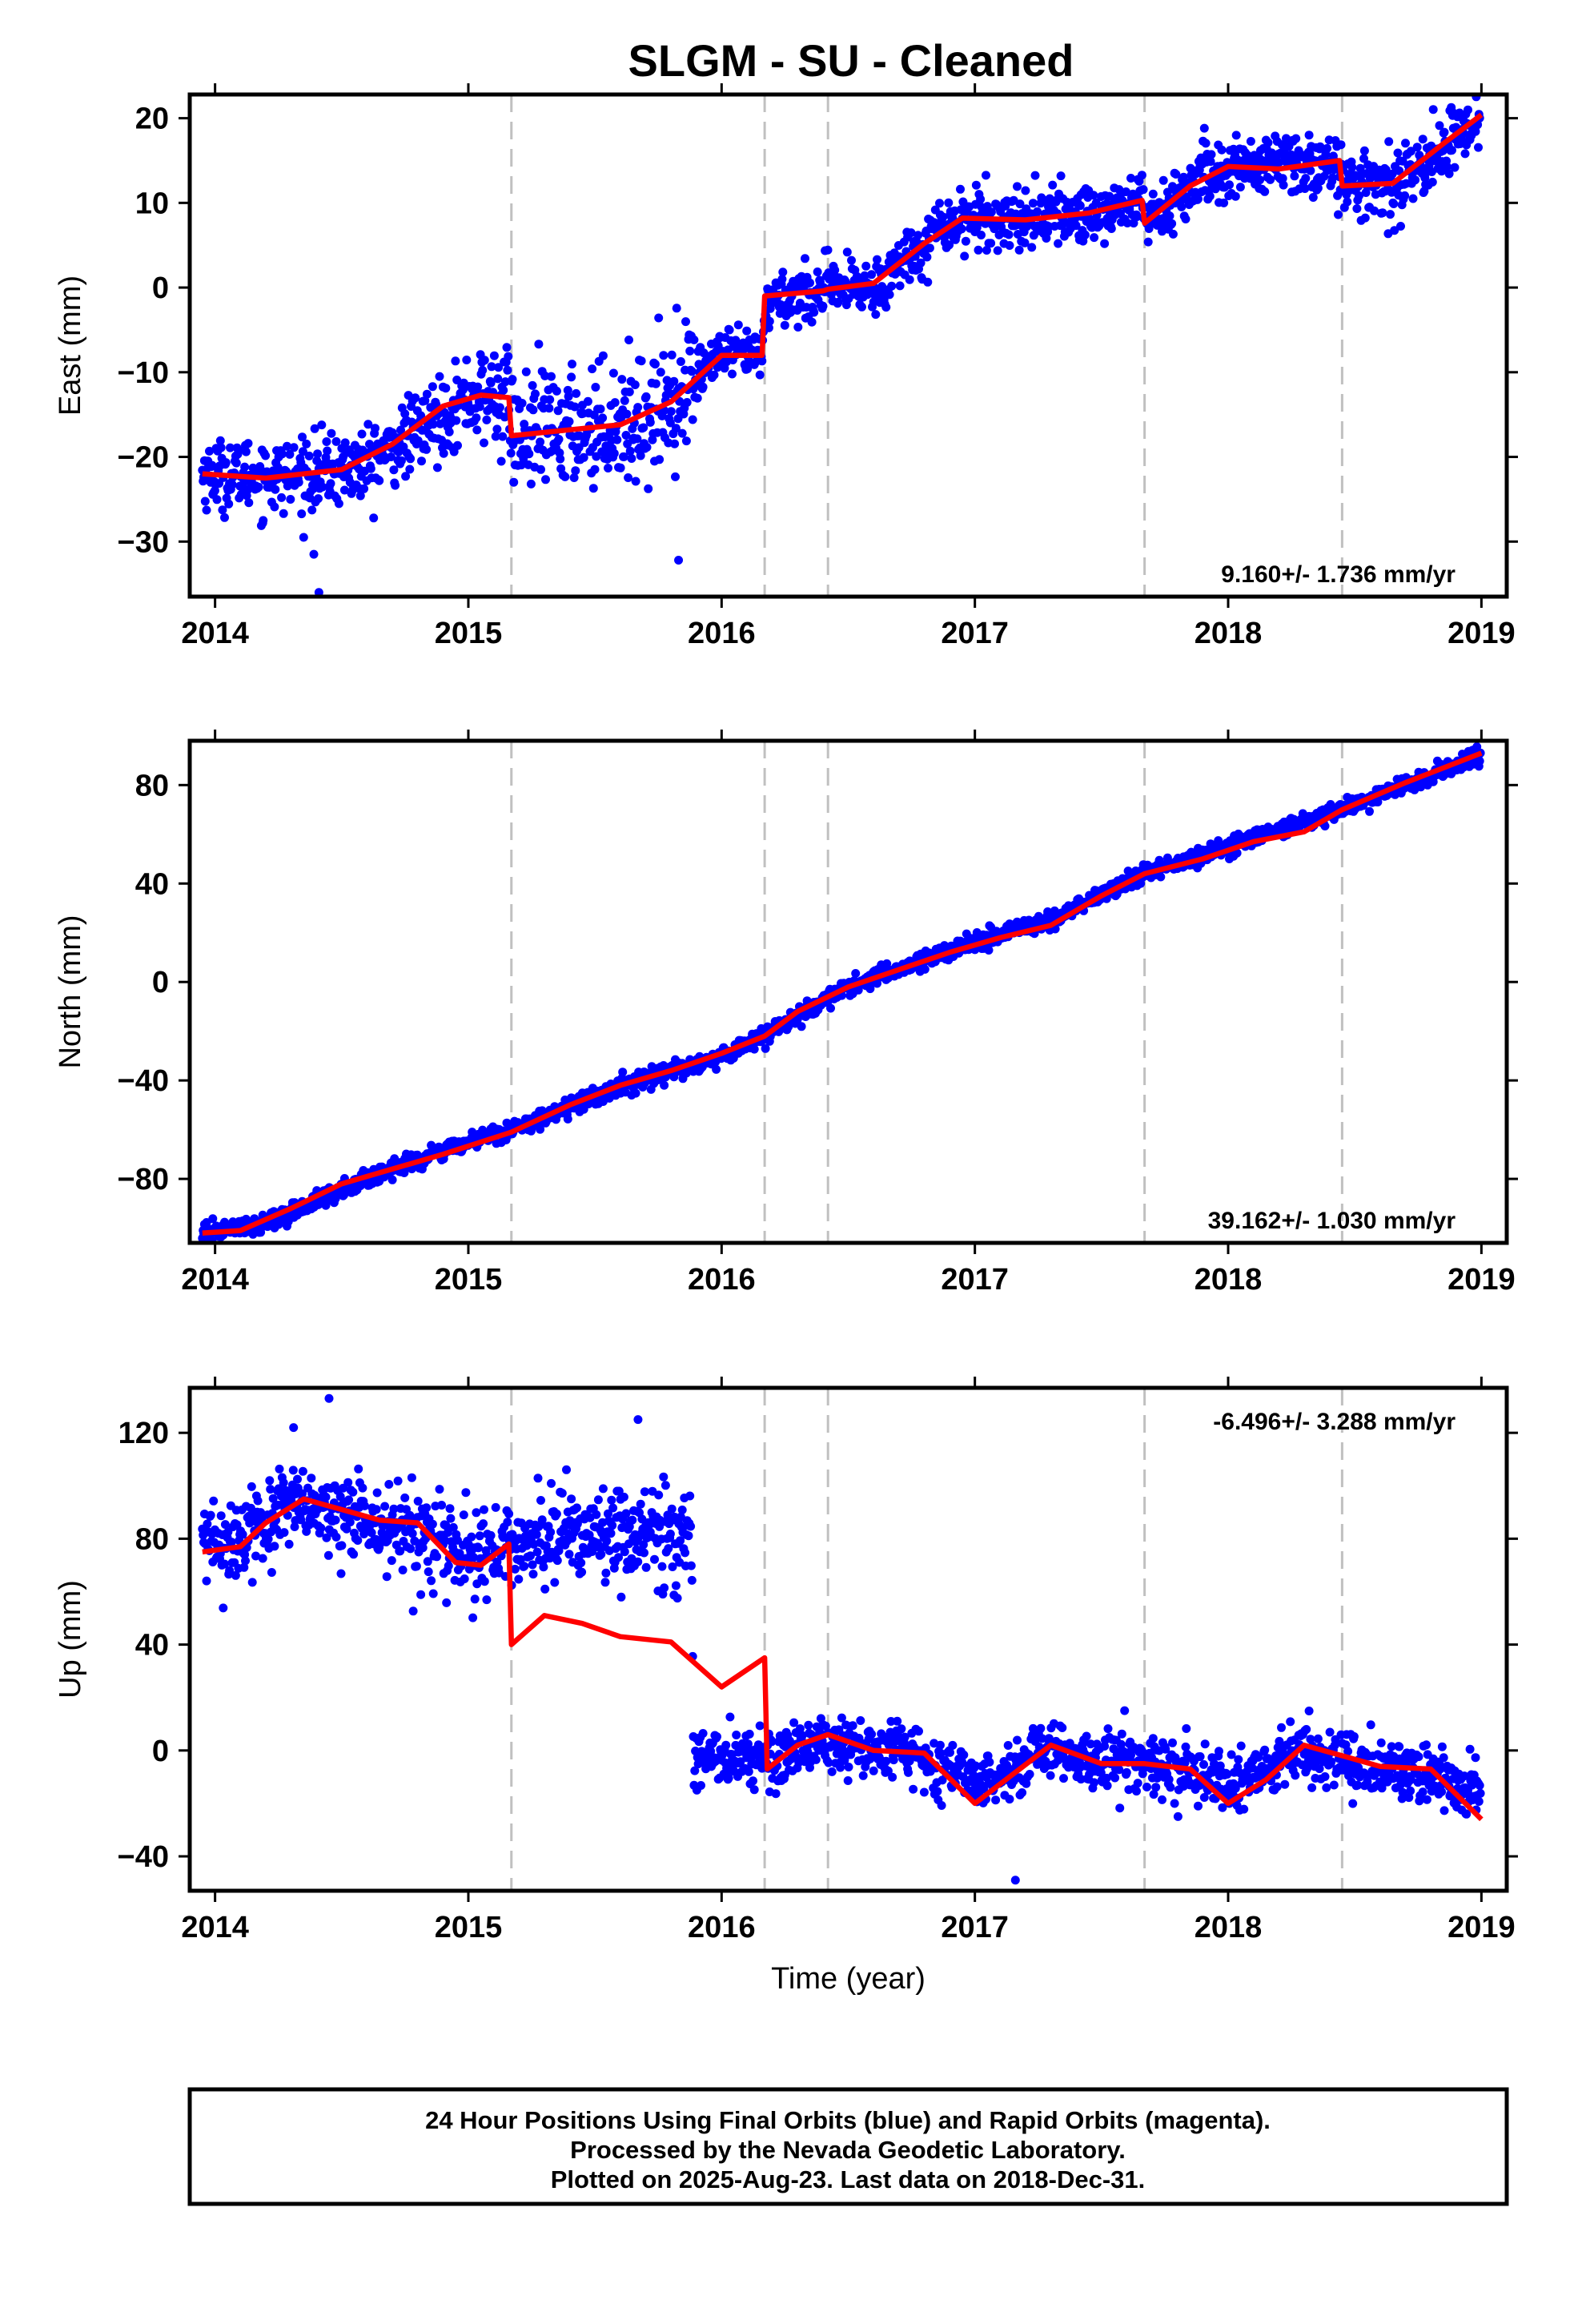 The image size is (1582, 2324). Describe the element at coordinates (144, 1081) in the screenshot. I see `y-tick-label: −40` at that location.